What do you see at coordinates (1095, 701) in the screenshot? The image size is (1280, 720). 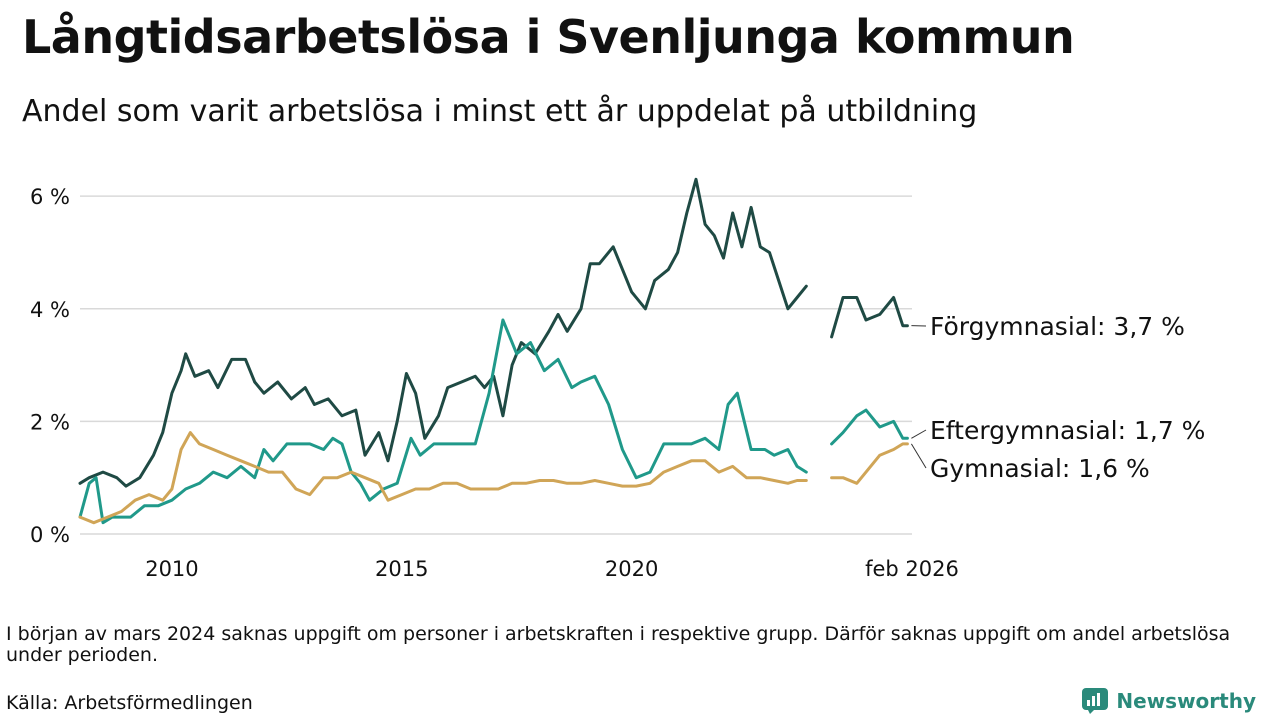 I see `newsworthy-logo-icon` at bounding box center [1095, 701].